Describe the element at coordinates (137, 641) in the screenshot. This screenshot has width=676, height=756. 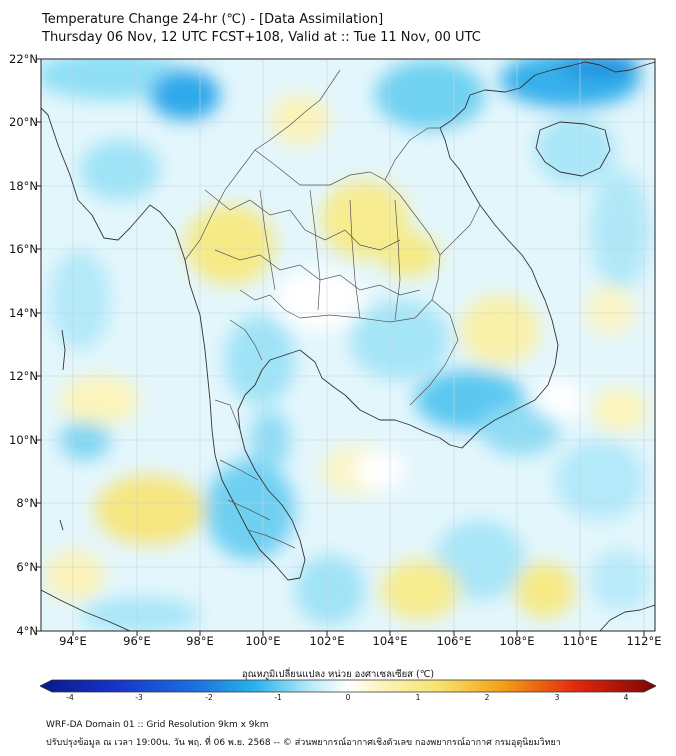
I see `lon-label: 96°E` at that location.